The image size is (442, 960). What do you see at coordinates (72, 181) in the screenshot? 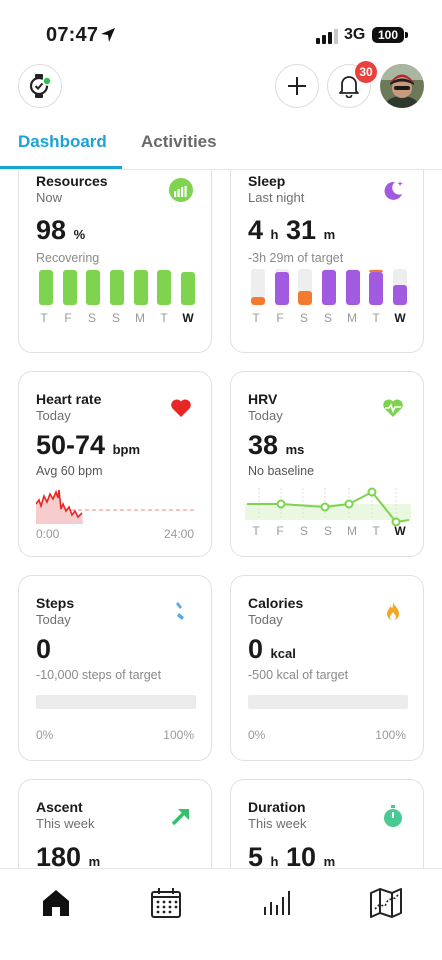
I see `card-title: Resources` at bounding box center [72, 181].